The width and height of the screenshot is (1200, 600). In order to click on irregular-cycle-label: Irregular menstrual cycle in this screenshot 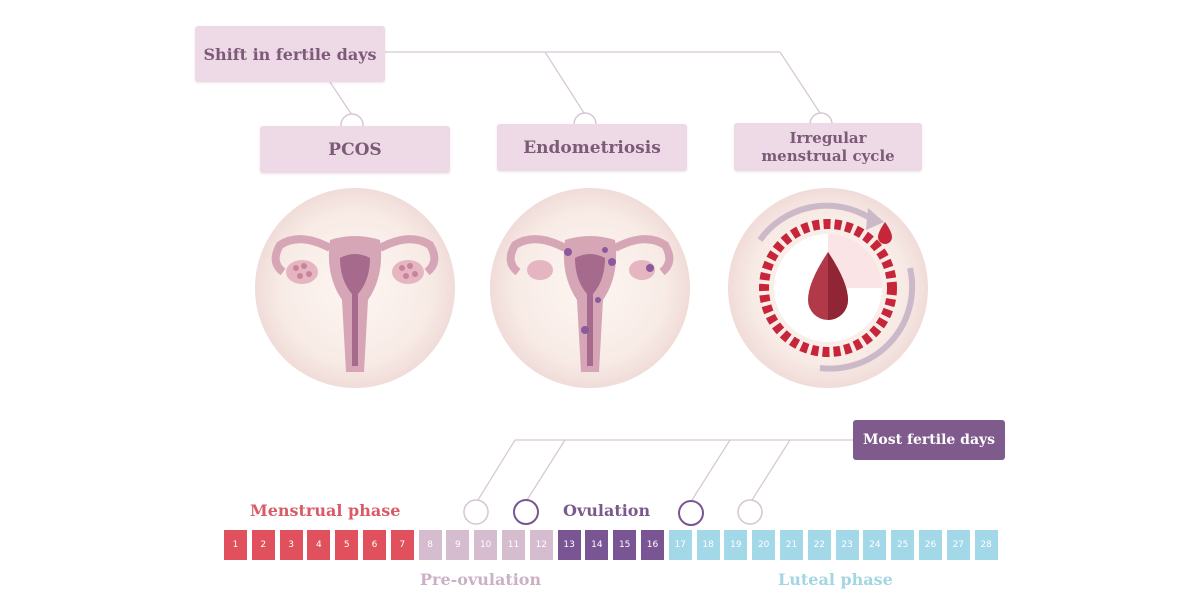, I will do `click(828, 147)`.